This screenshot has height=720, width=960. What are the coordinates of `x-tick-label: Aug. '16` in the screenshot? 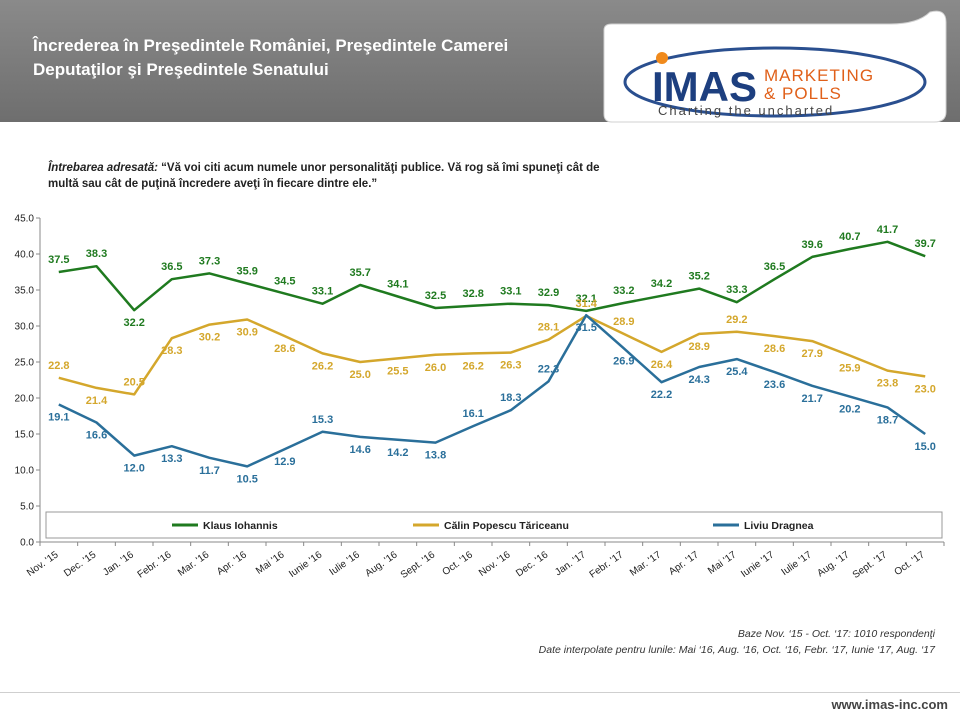 It's located at (381, 564).